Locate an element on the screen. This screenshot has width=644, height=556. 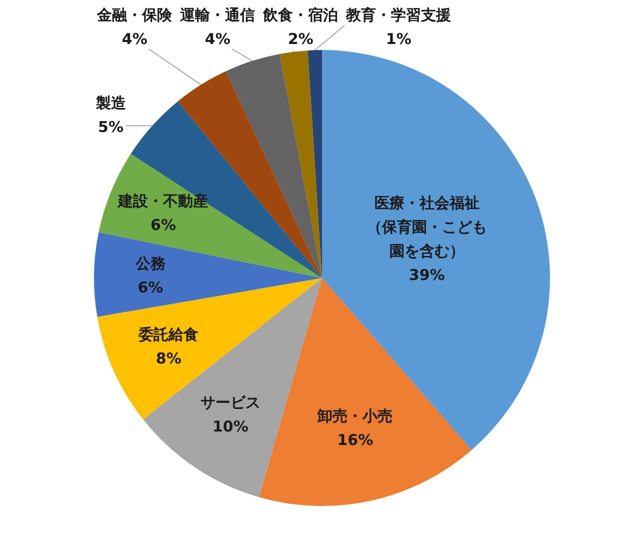
slice-label: 飲食・宿泊 is located at coordinates (300, 15).